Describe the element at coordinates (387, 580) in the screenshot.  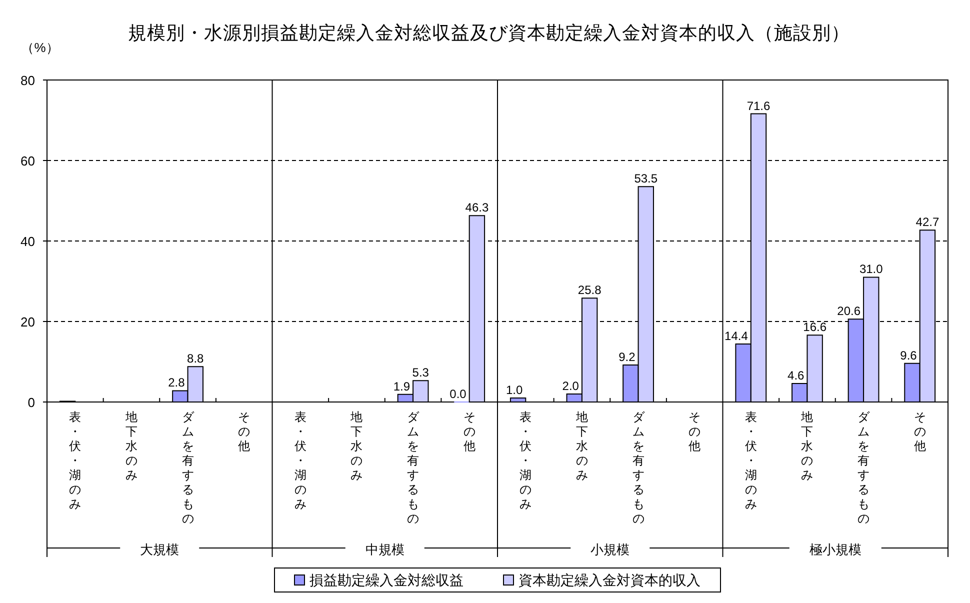
I see `legend-label: 損益勘定繰入金対総収益` at that location.